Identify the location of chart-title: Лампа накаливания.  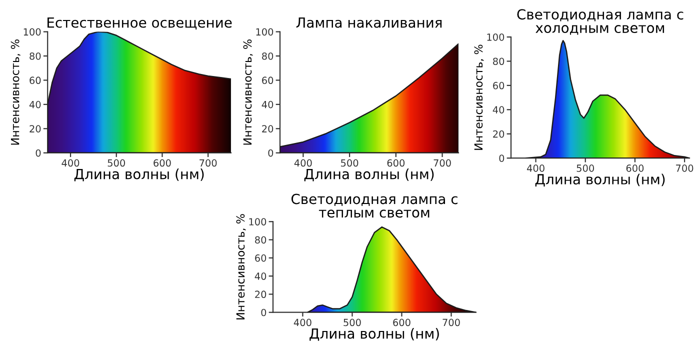
(369, 22).